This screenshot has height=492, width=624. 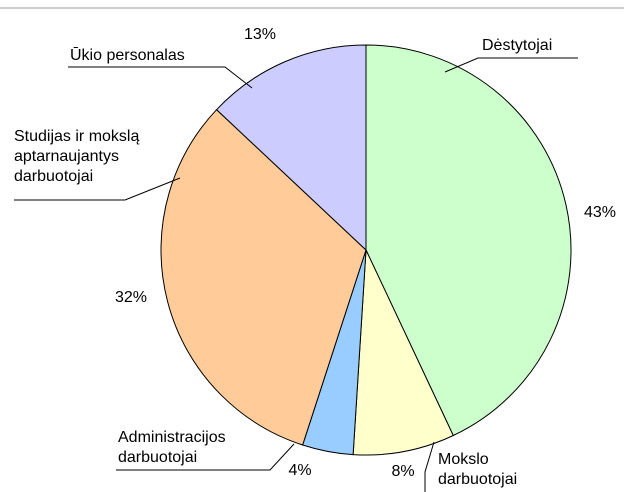 What do you see at coordinates (517, 45) in the screenshot?
I see `slice-label: Dėstytojai` at bounding box center [517, 45].